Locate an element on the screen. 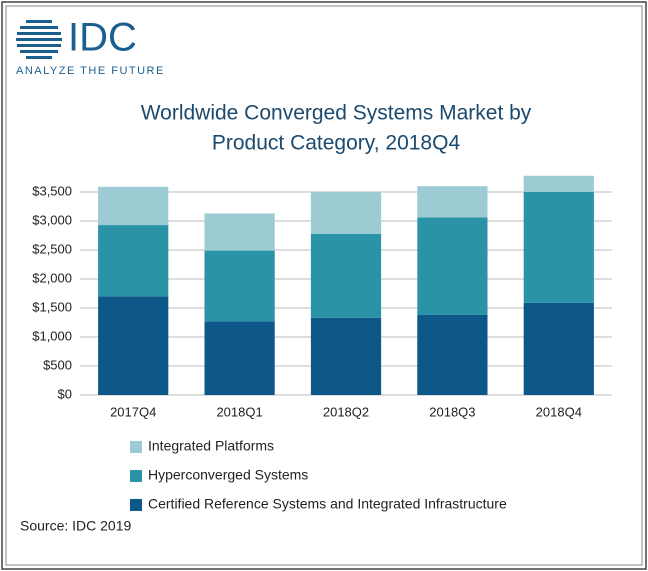  x-tick-label: 2017Q4 is located at coordinates (133, 411).